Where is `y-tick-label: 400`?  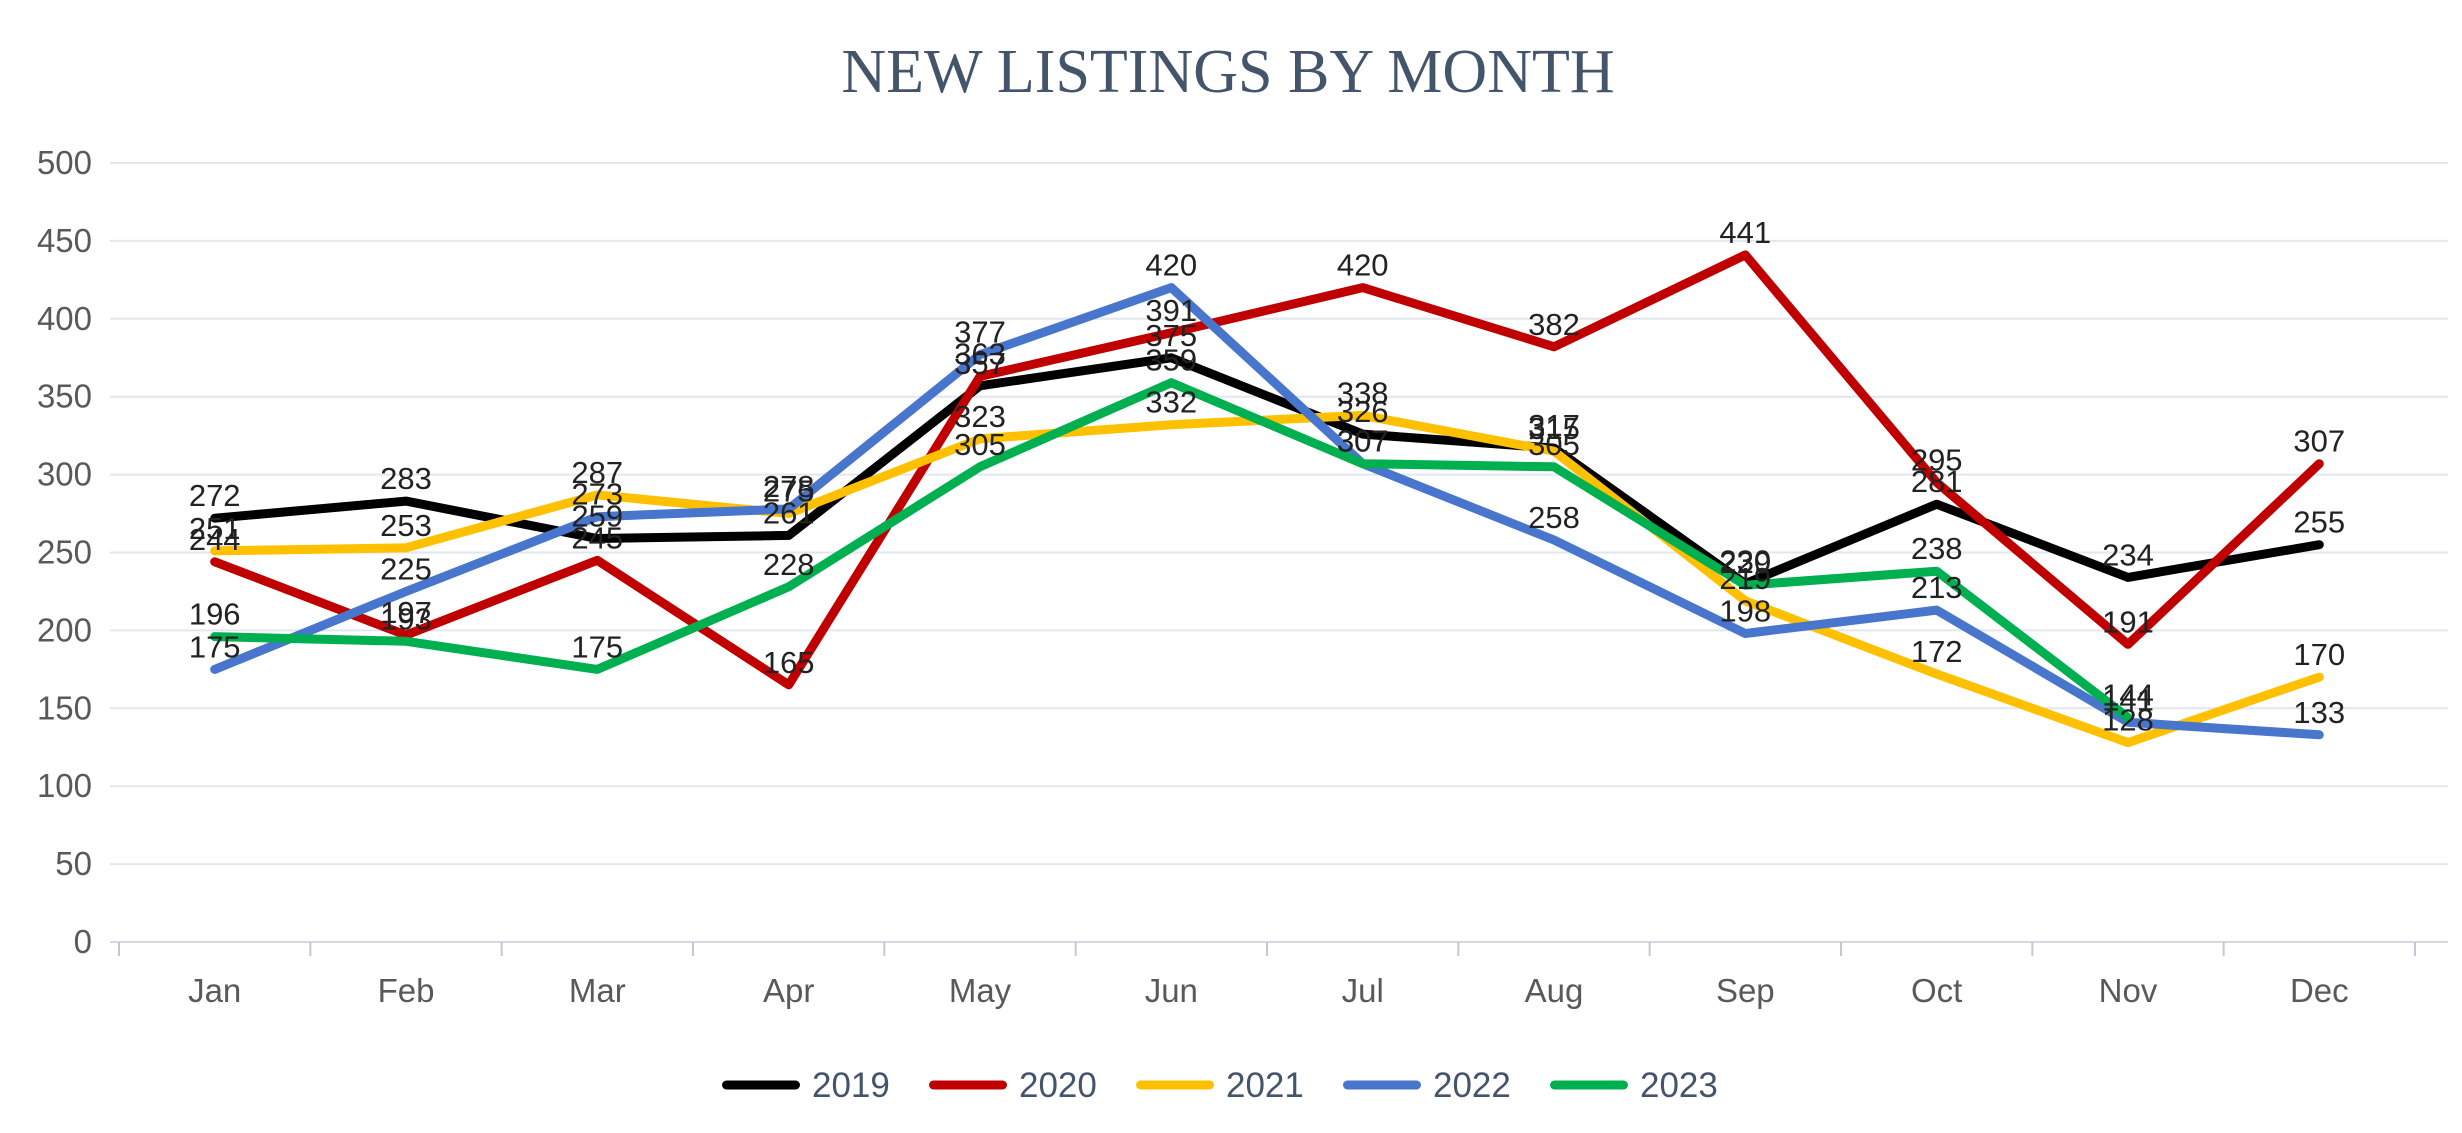 y-tick-label: 400 is located at coordinates (64, 318).